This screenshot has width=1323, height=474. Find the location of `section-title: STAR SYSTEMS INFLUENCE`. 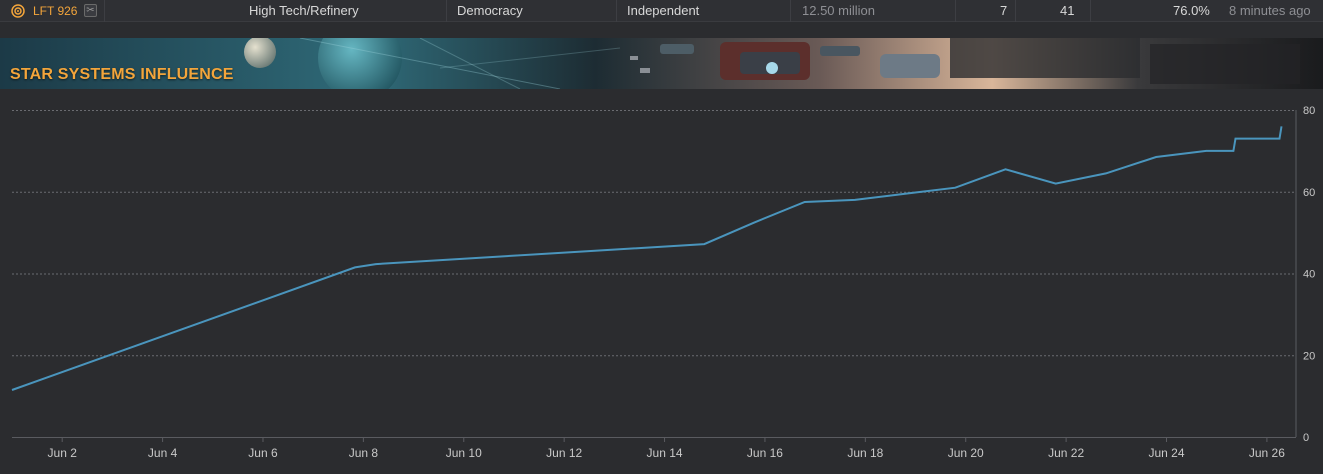

section-title: STAR SYSTEMS INFLUENCE is located at coordinates (122, 74).